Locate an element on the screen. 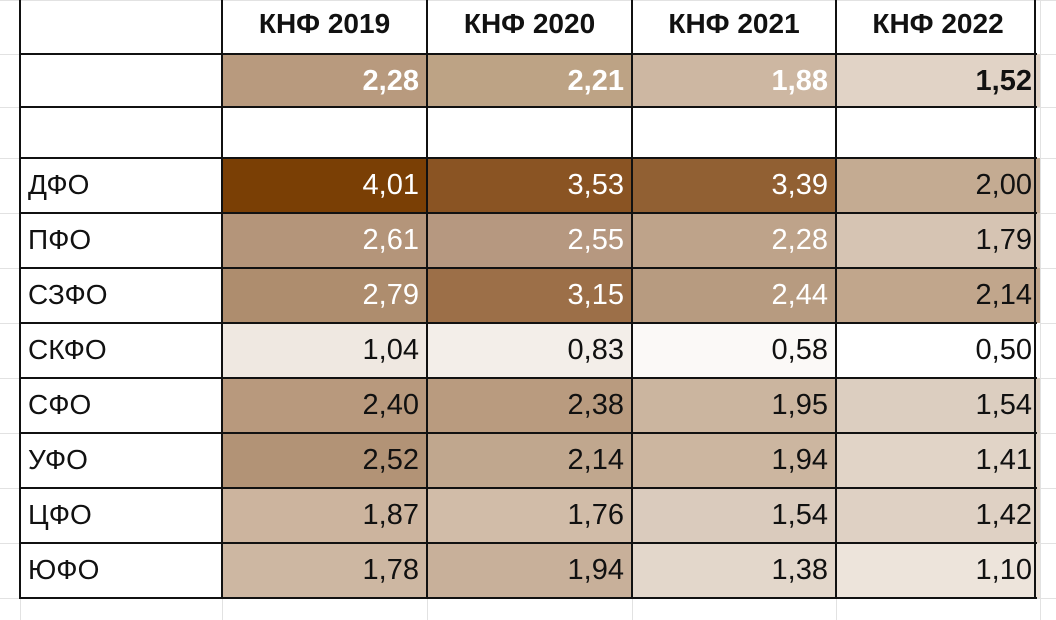  table-value-cell: 1,38 is located at coordinates (734, 570).